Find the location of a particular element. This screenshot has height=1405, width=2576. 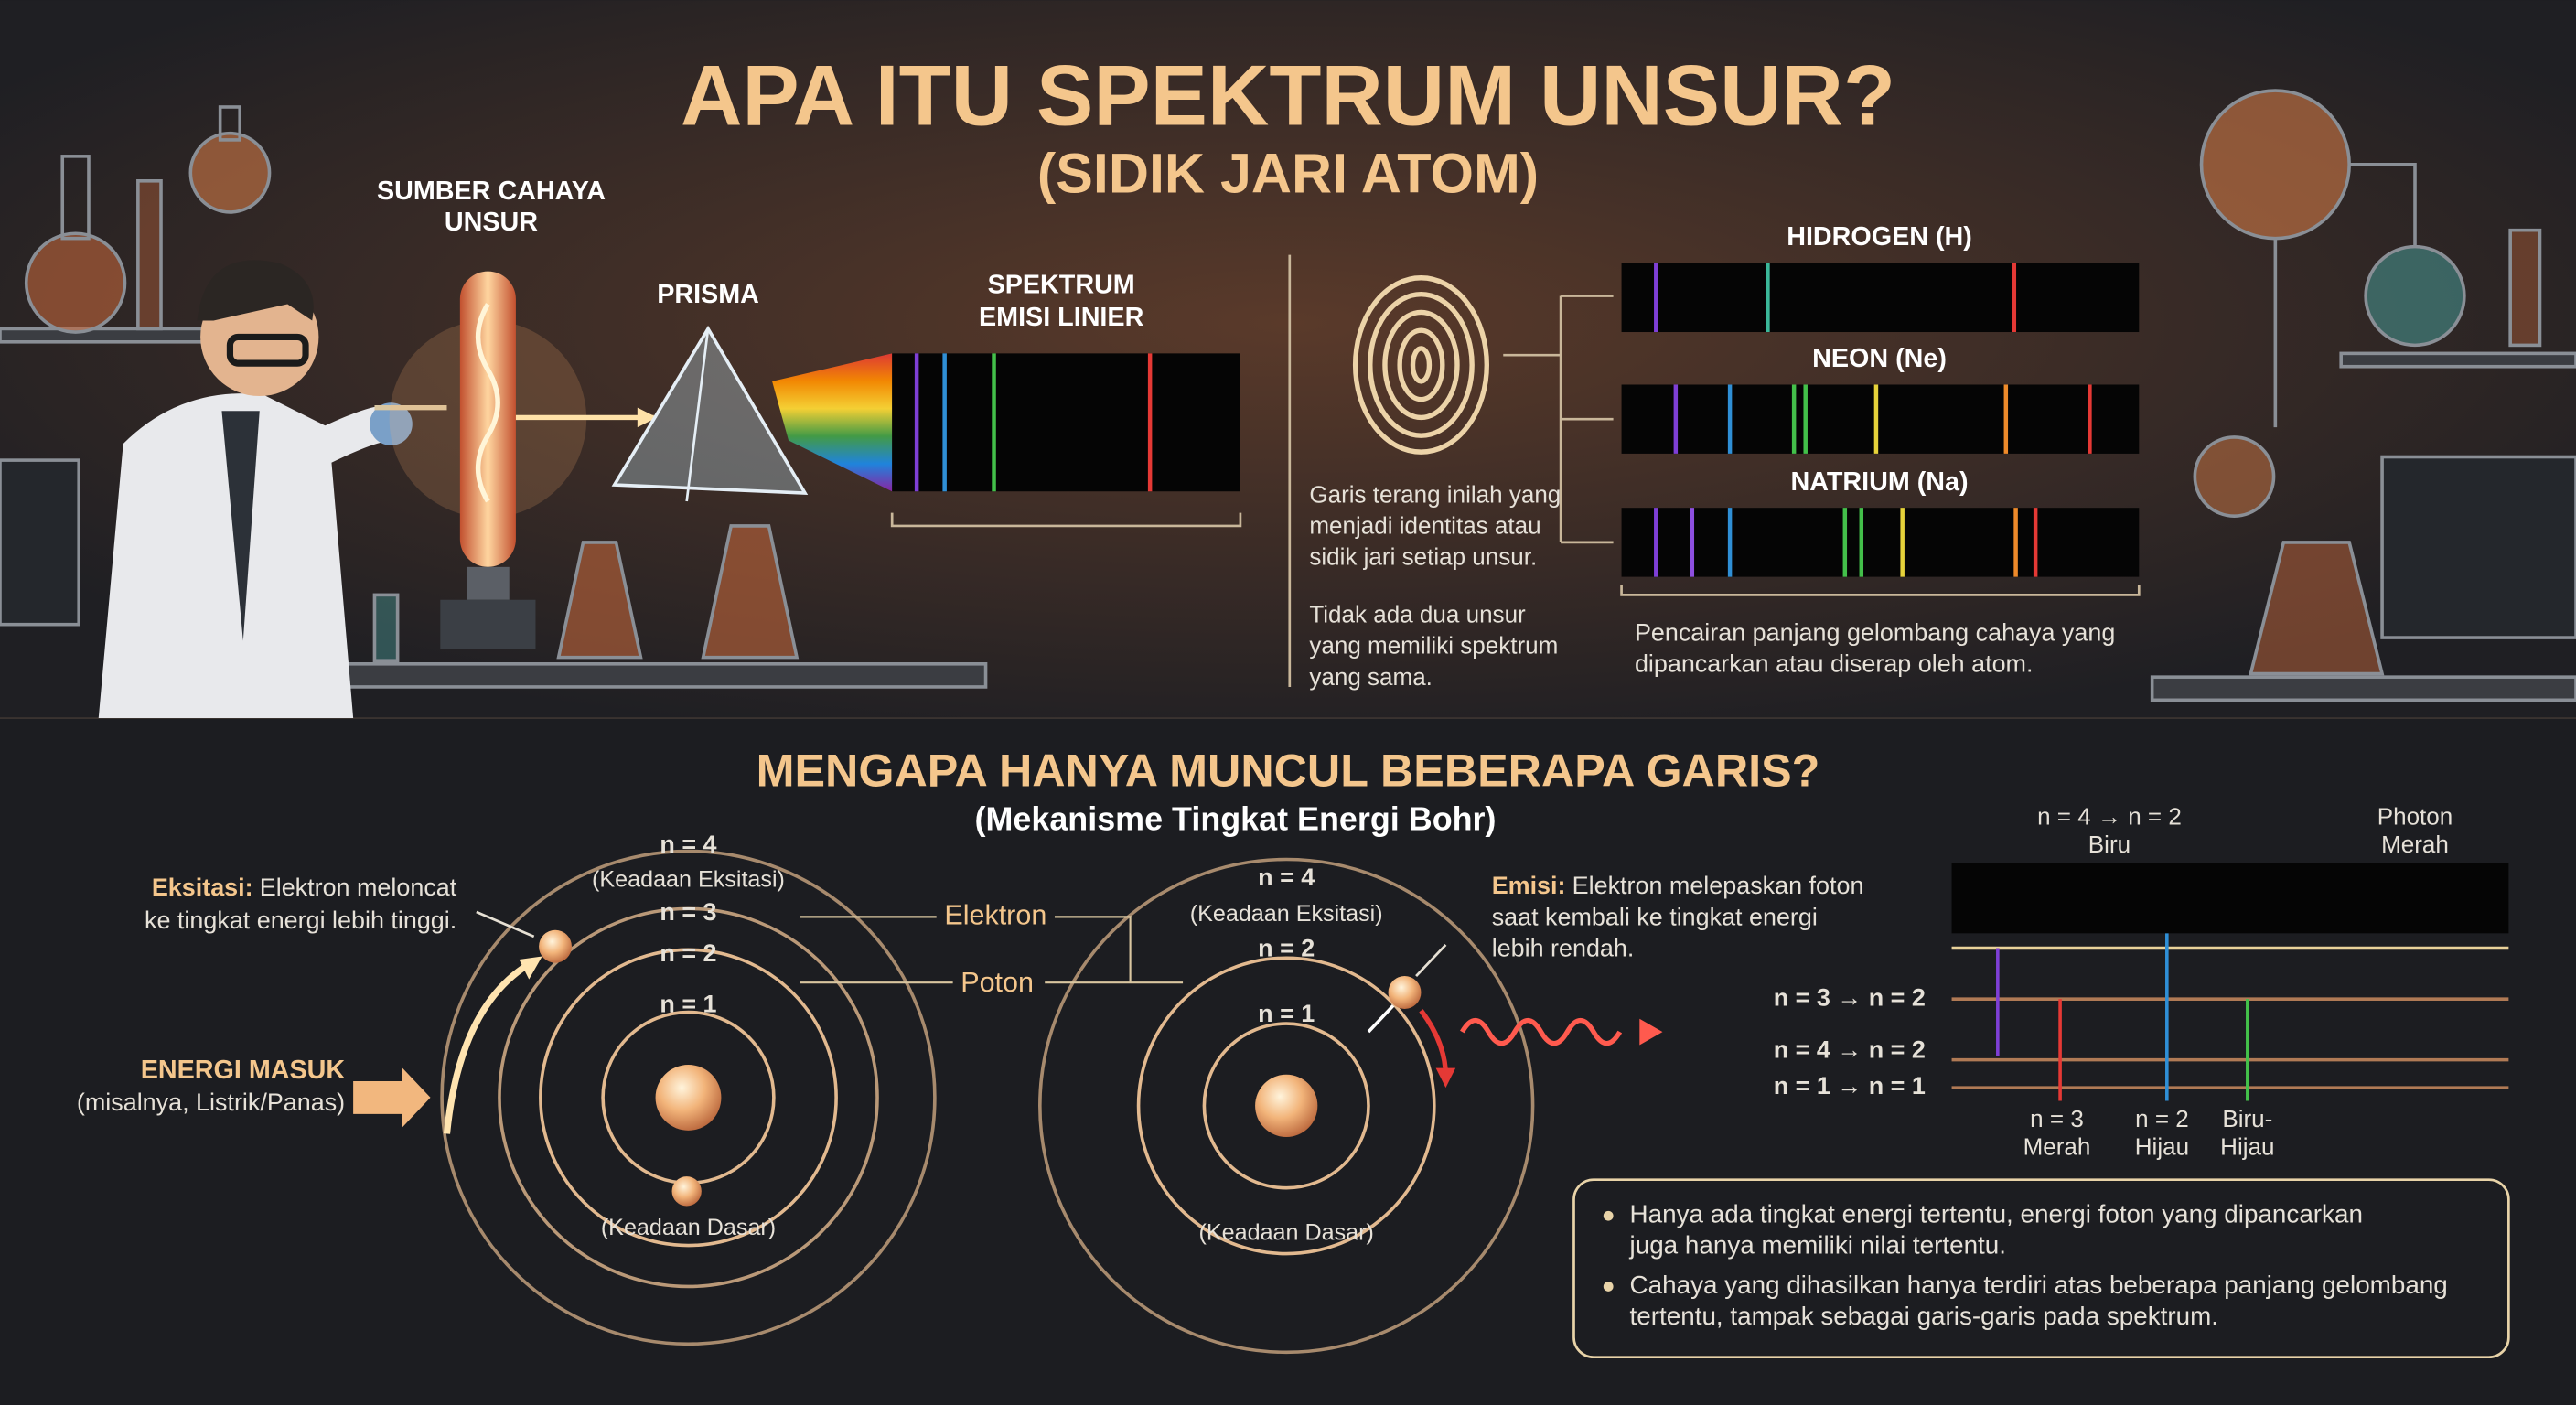

description: lebih rendah. is located at coordinates (1563, 947).